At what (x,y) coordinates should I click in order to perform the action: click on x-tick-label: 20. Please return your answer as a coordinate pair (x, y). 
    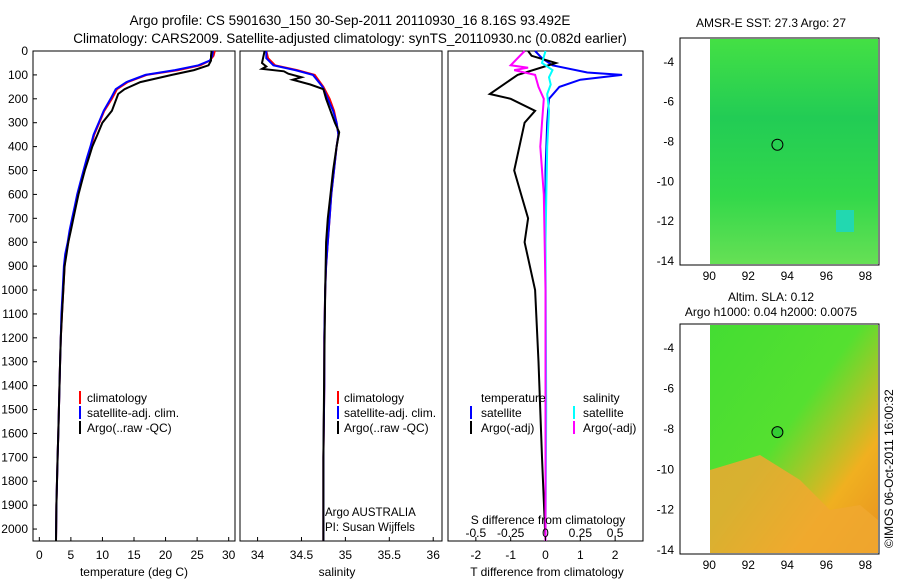
    Looking at the image, I should click on (166, 555).